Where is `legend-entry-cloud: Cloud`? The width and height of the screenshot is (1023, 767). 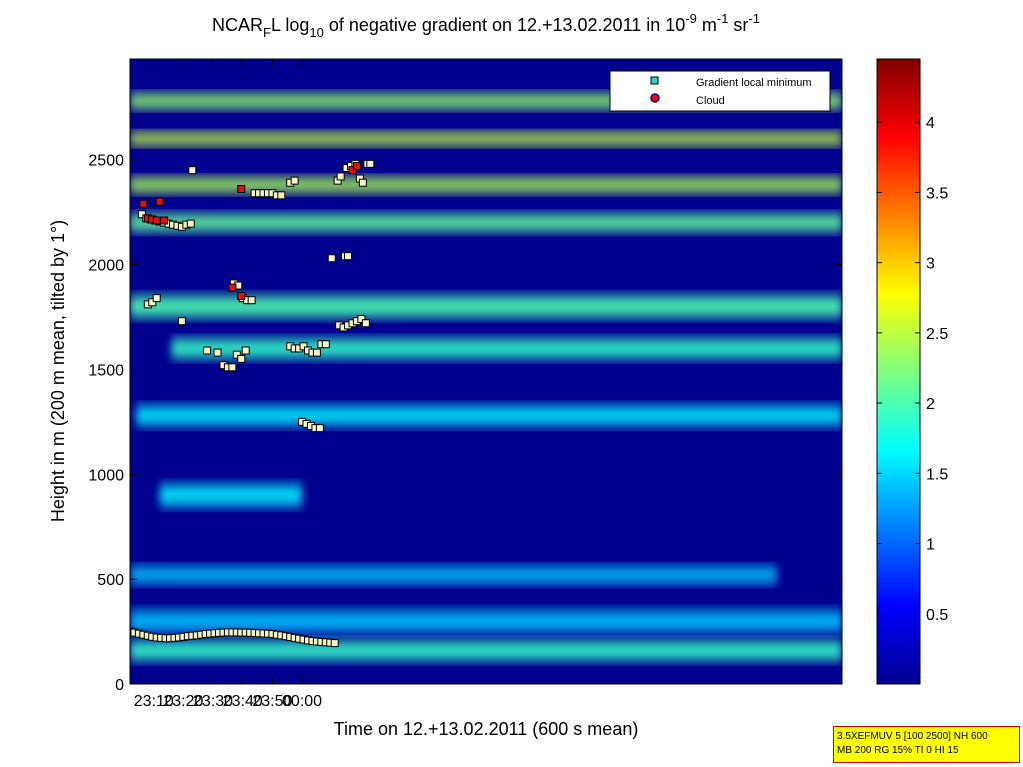 legend-entry-cloud: Cloud is located at coordinates (710, 101).